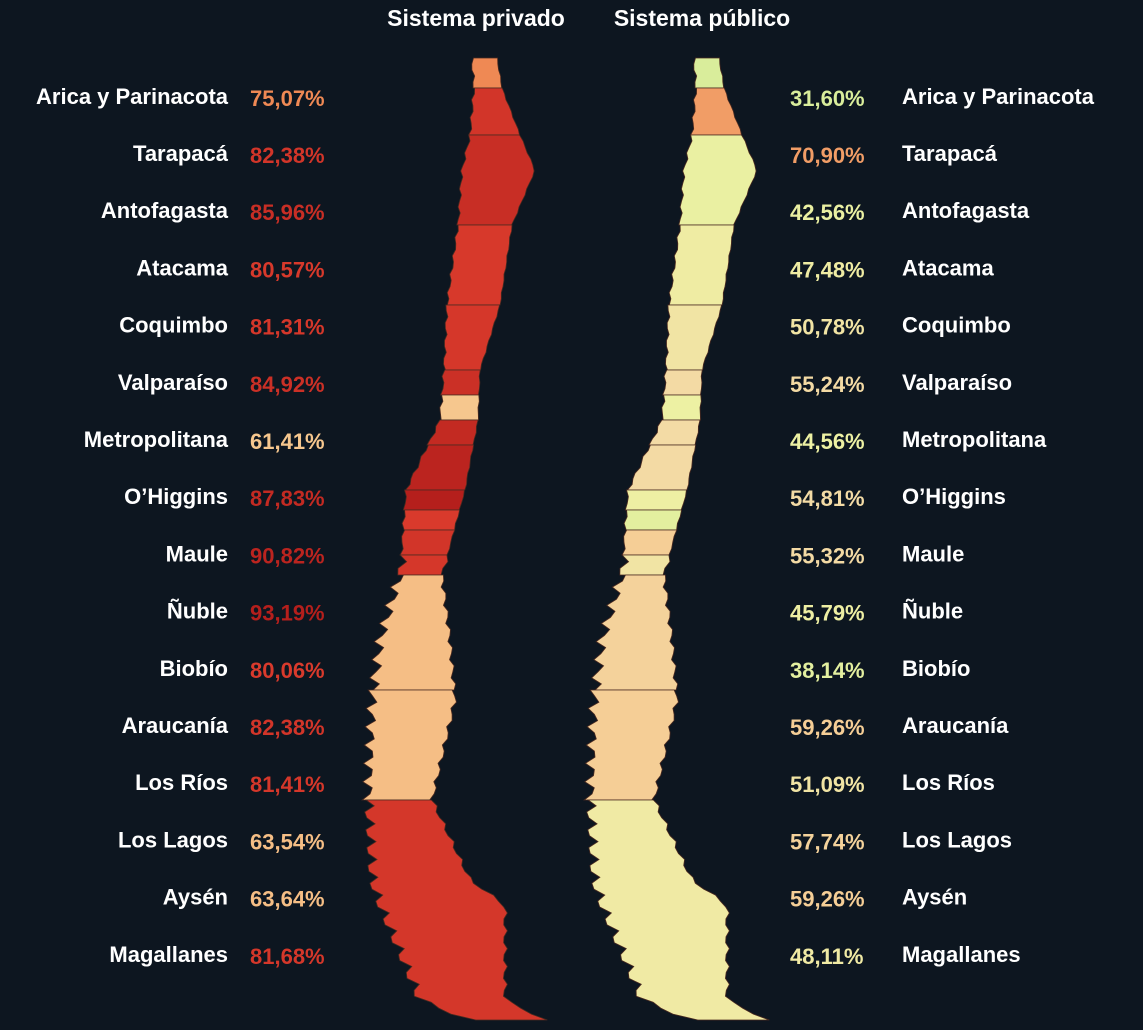 The height and width of the screenshot is (1030, 1143). Describe the element at coordinates (287, 956) in the screenshot. I see `private-value: 81,68%` at that location.